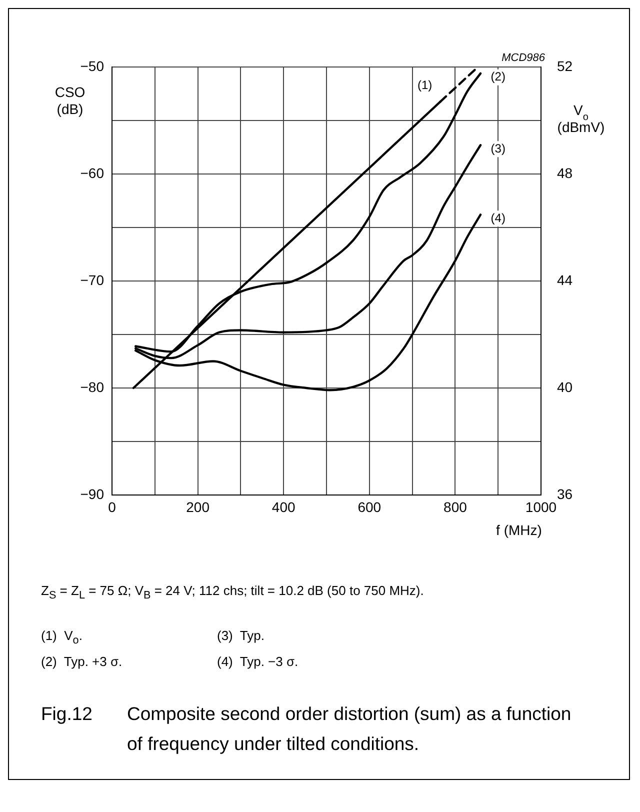  Describe the element at coordinates (92, 280) in the screenshot. I see `y-tick-label: −70` at that location.